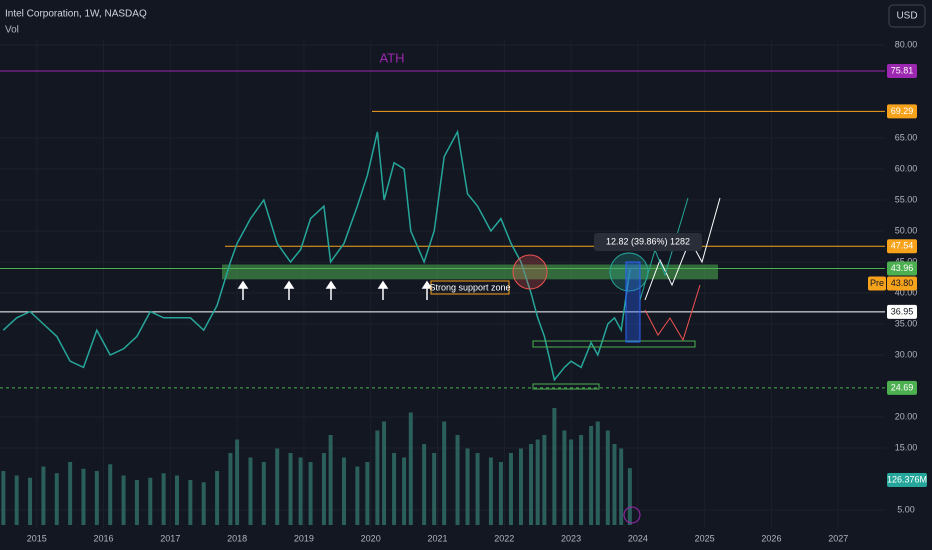  I want to click on pre-tag, so click(877, 283).